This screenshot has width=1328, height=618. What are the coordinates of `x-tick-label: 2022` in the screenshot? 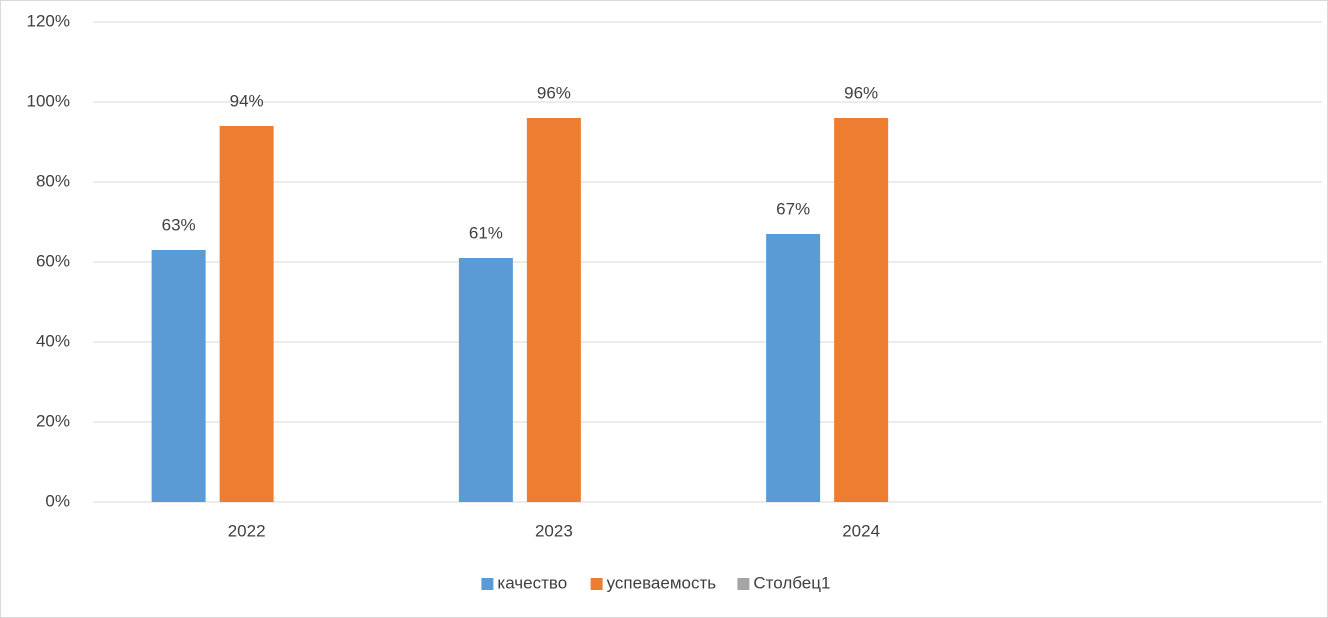 It's located at (247, 530).